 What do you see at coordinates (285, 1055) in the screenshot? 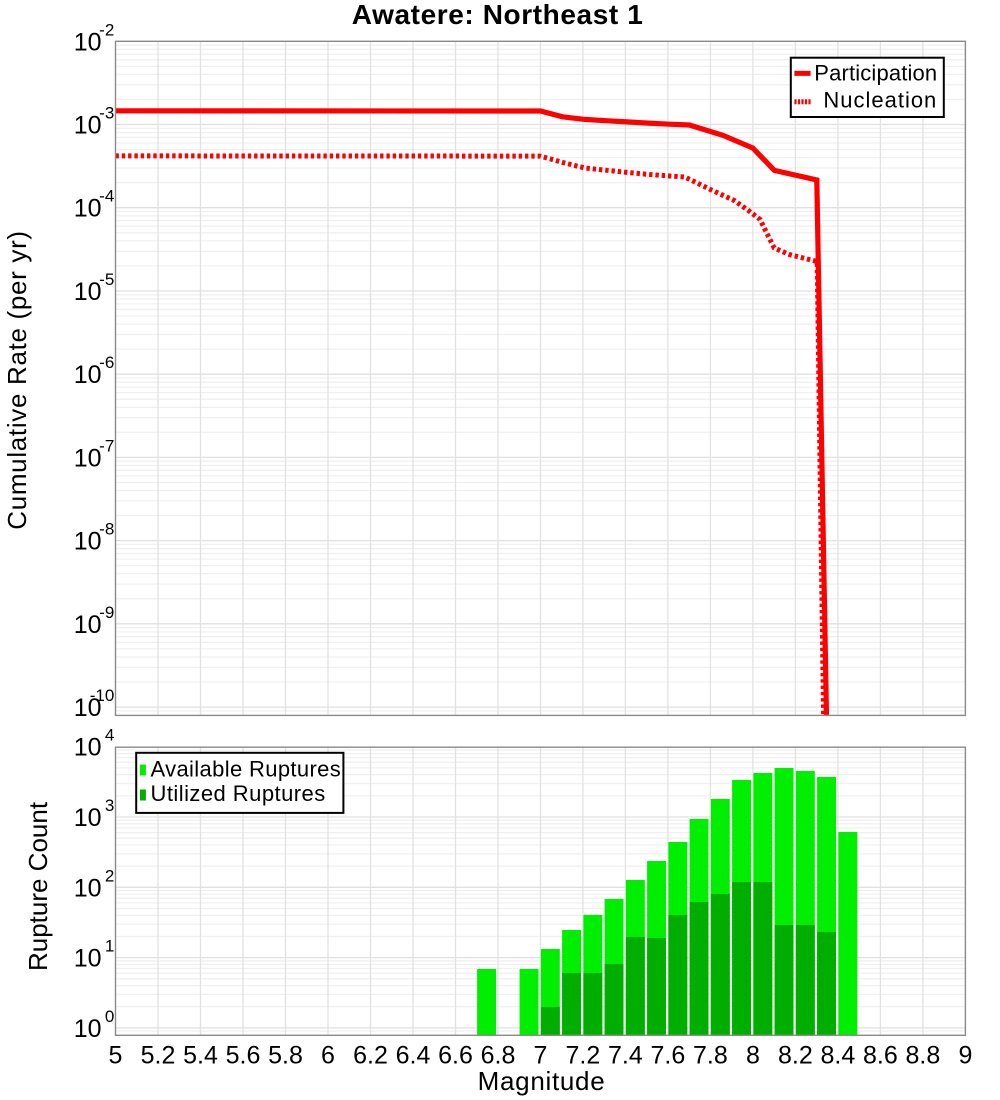
I see `svg-text: 5.8` at bounding box center [285, 1055].